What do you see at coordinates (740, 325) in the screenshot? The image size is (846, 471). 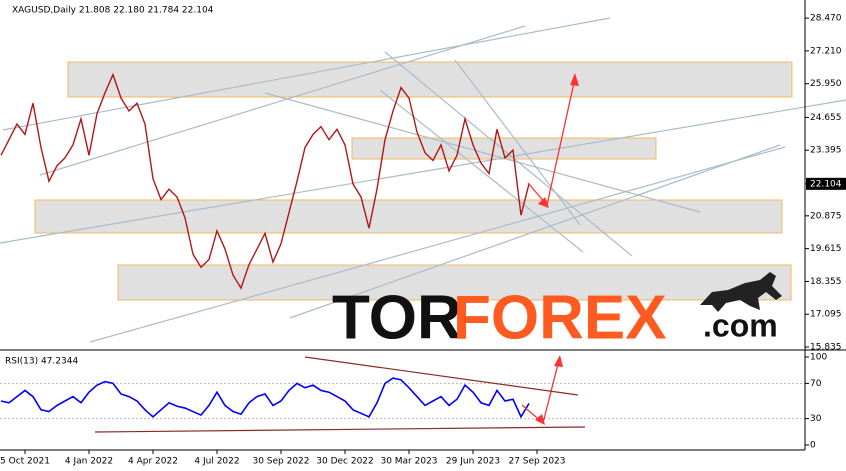 I see `logo-suffix: .com` at bounding box center [740, 325].